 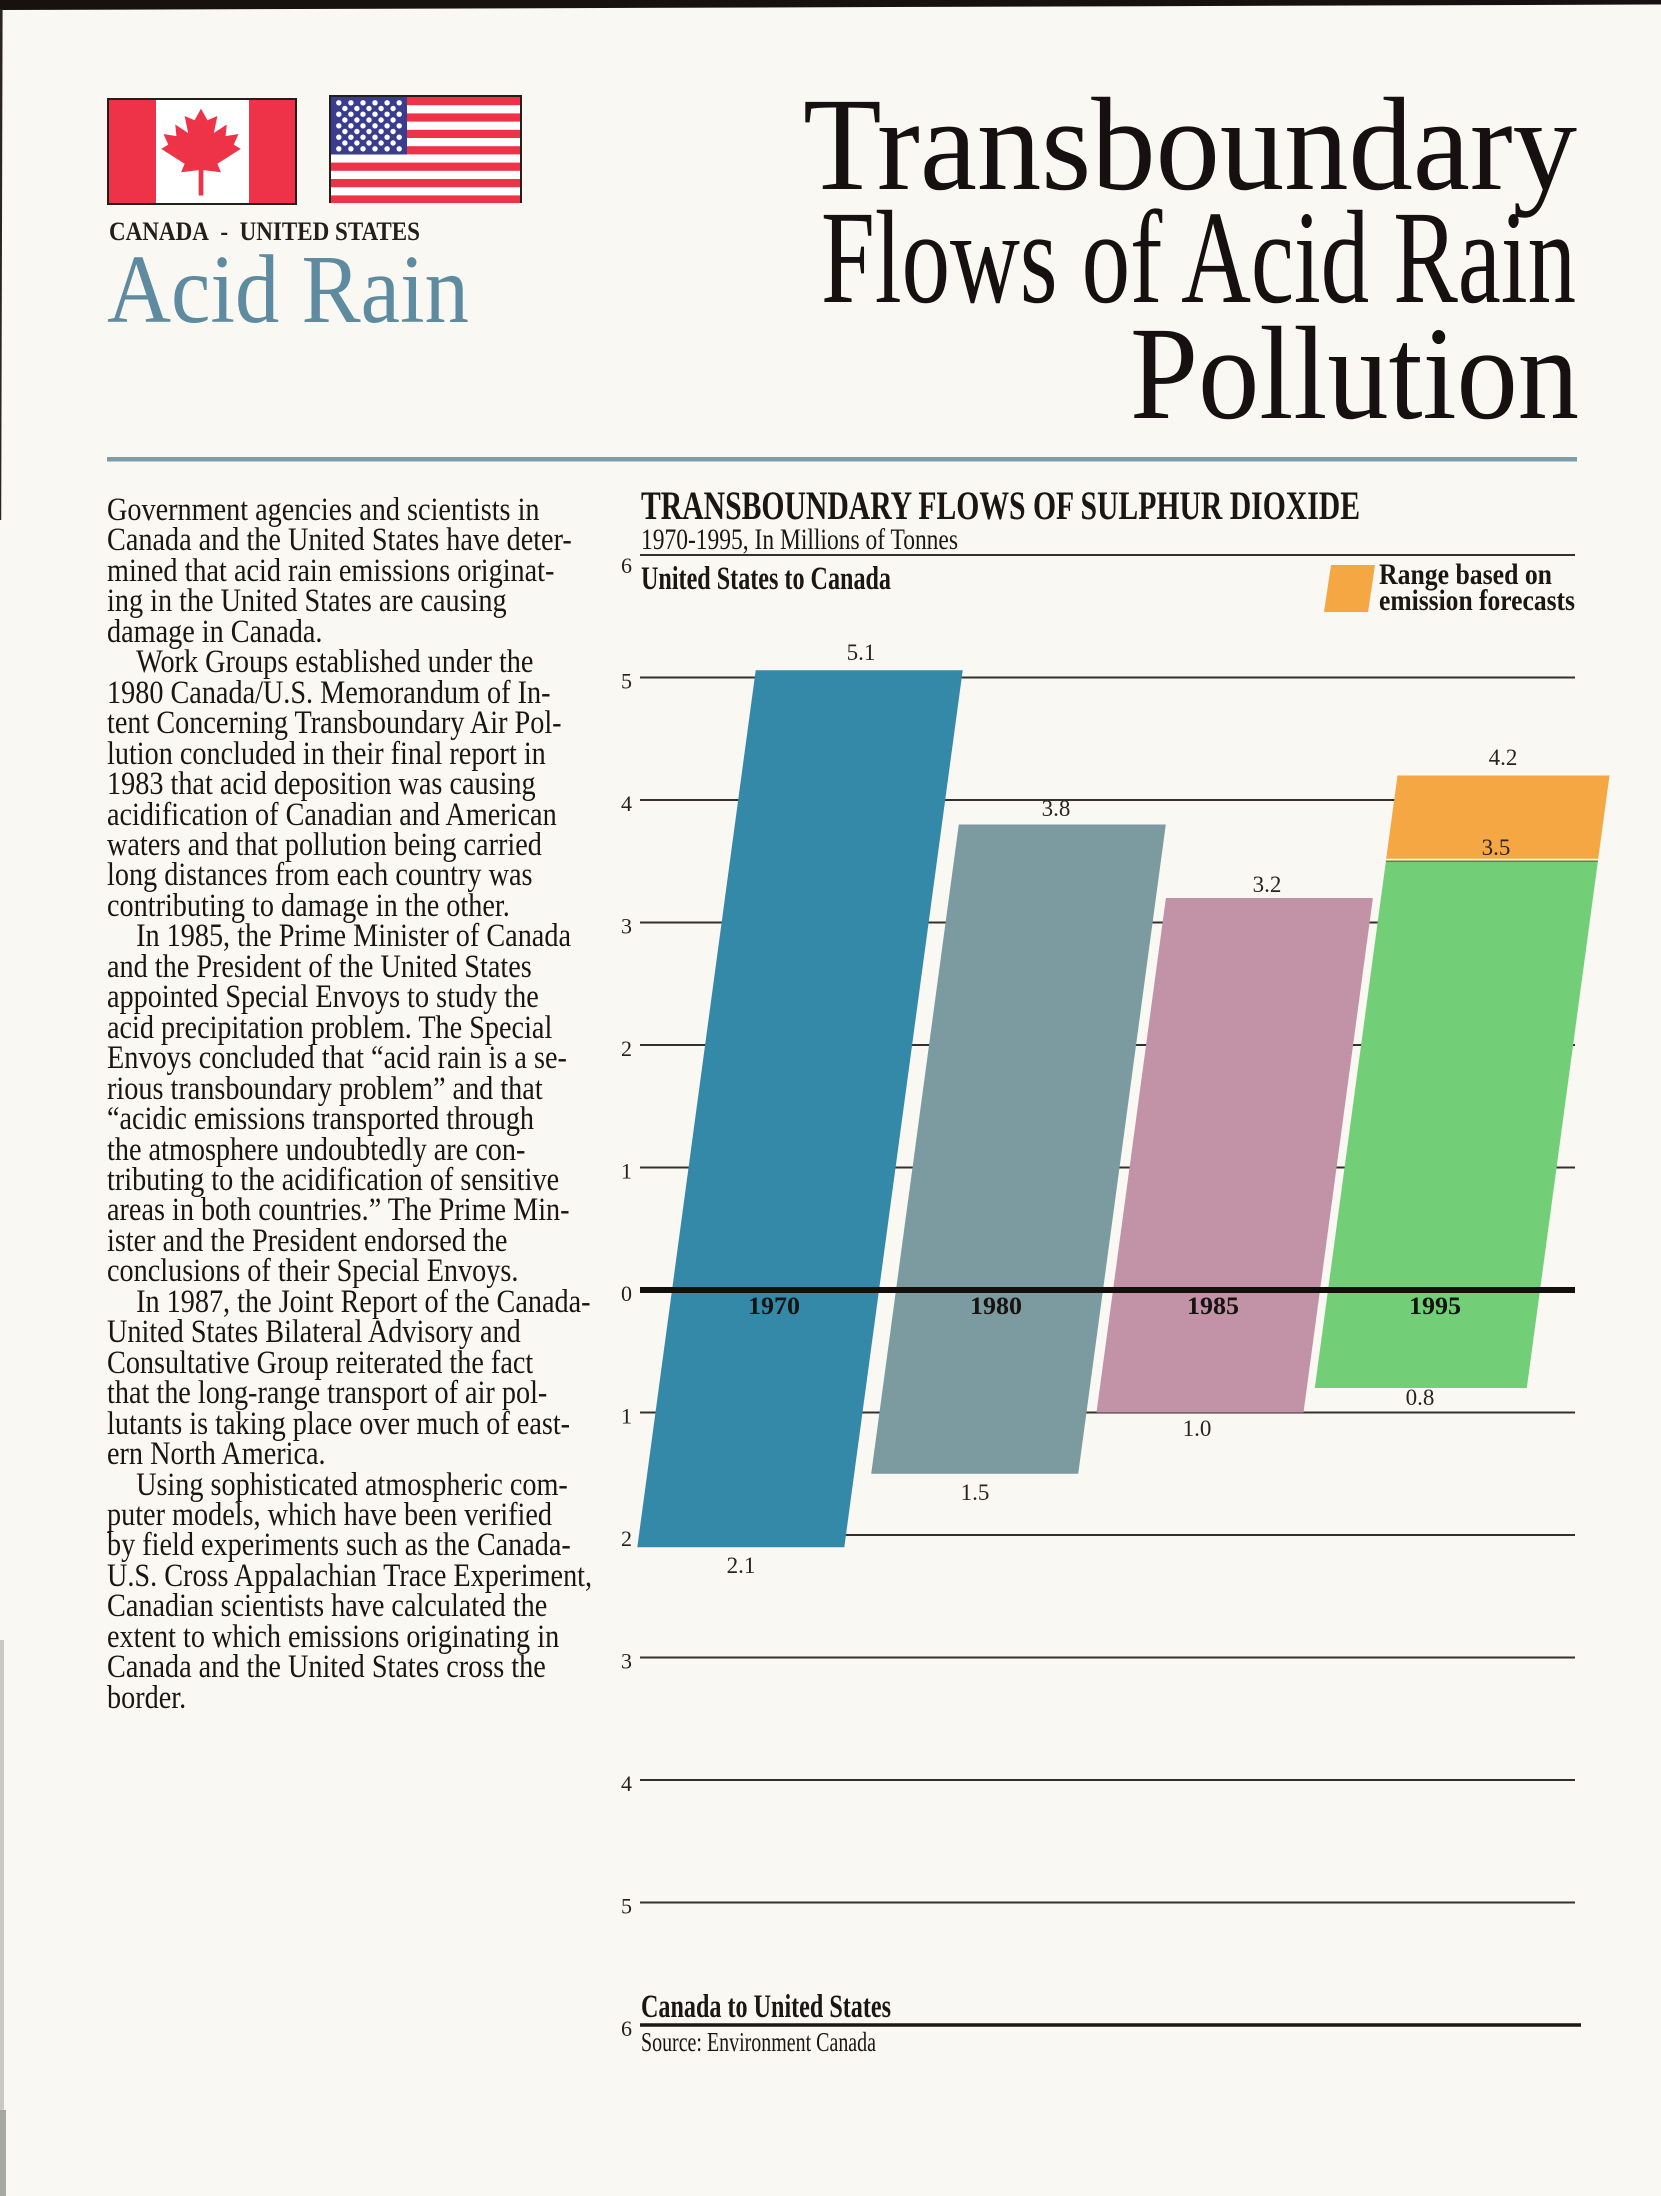 What do you see at coordinates (975, 1492) in the screenshot?
I see `svg-text: 1.5` at bounding box center [975, 1492].